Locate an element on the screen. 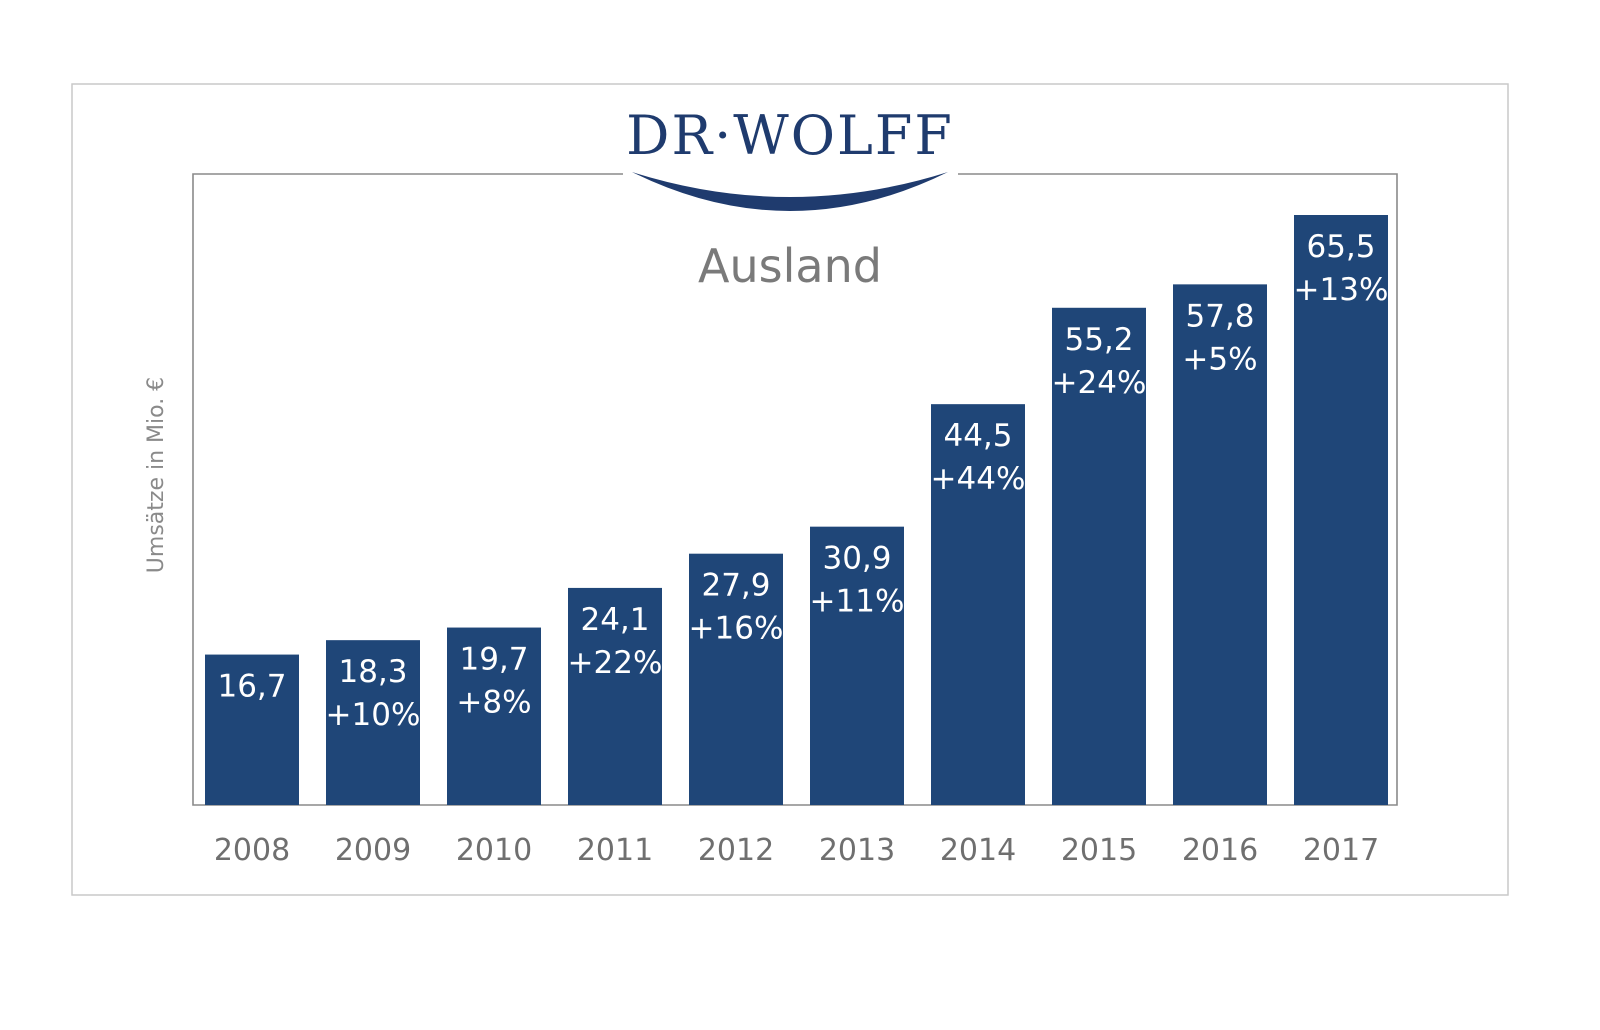  x-tick-2015: 2015 is located at coordinates (1099, 850).